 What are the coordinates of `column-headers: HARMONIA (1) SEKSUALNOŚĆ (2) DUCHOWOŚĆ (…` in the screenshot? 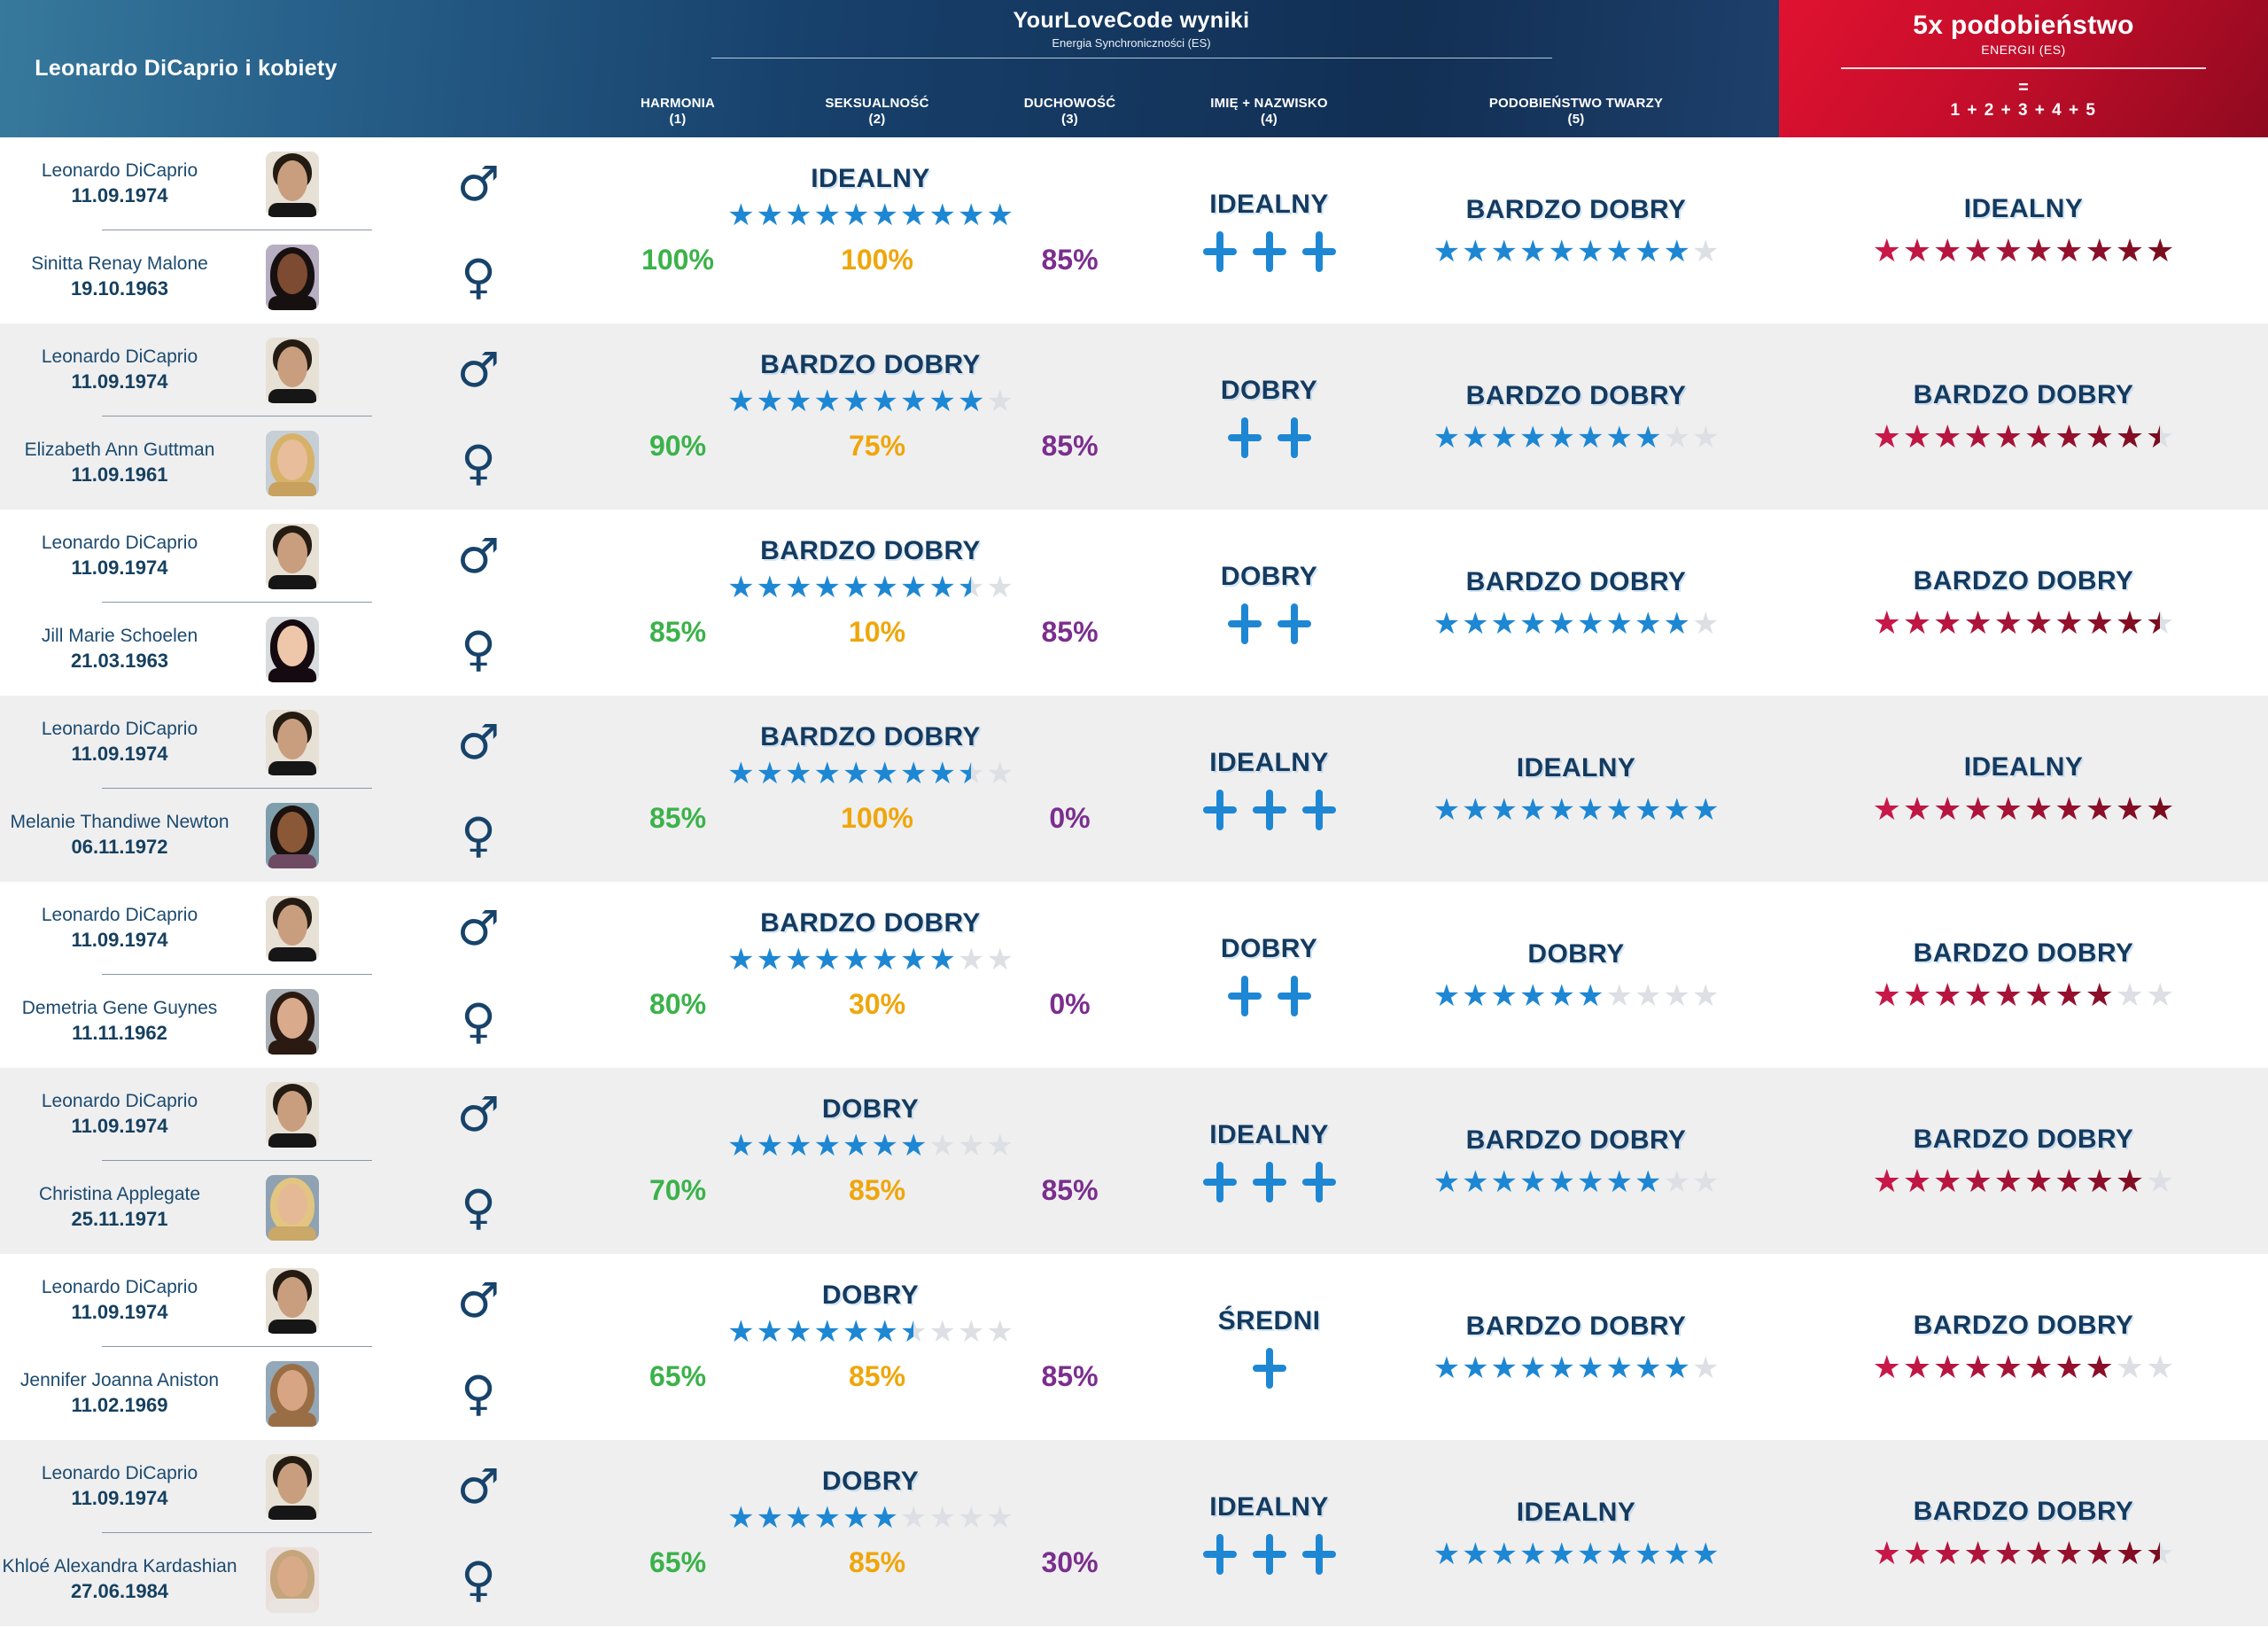 It's located at (1177, 112).